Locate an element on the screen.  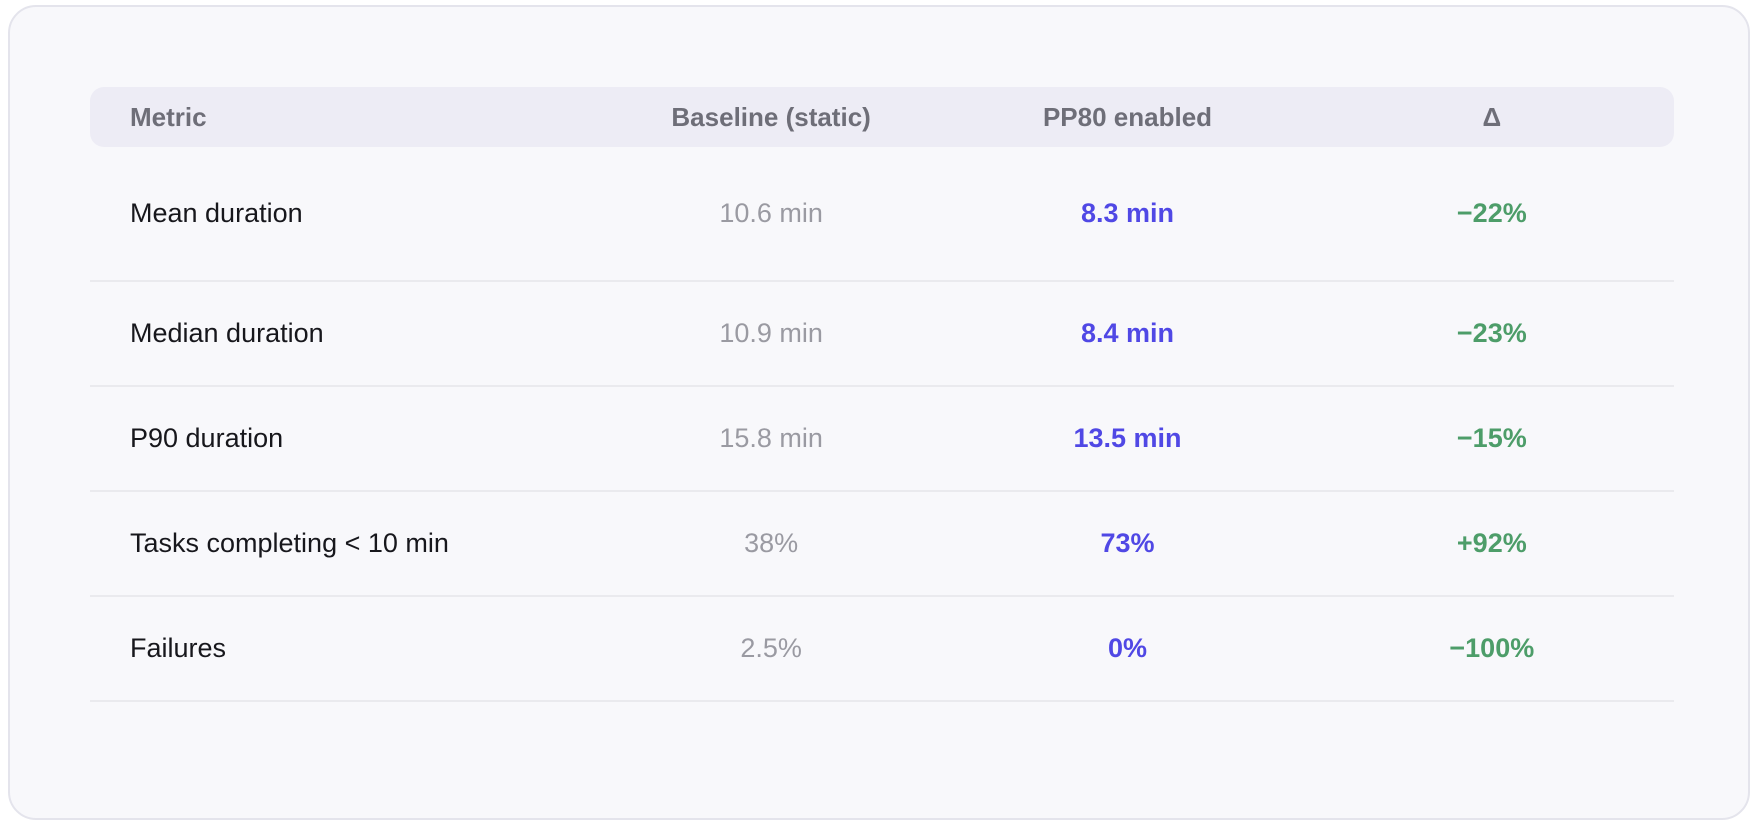
table-row: P90 duration 15.8 min 13.5 min −15% is located at coordinates (882, 439).